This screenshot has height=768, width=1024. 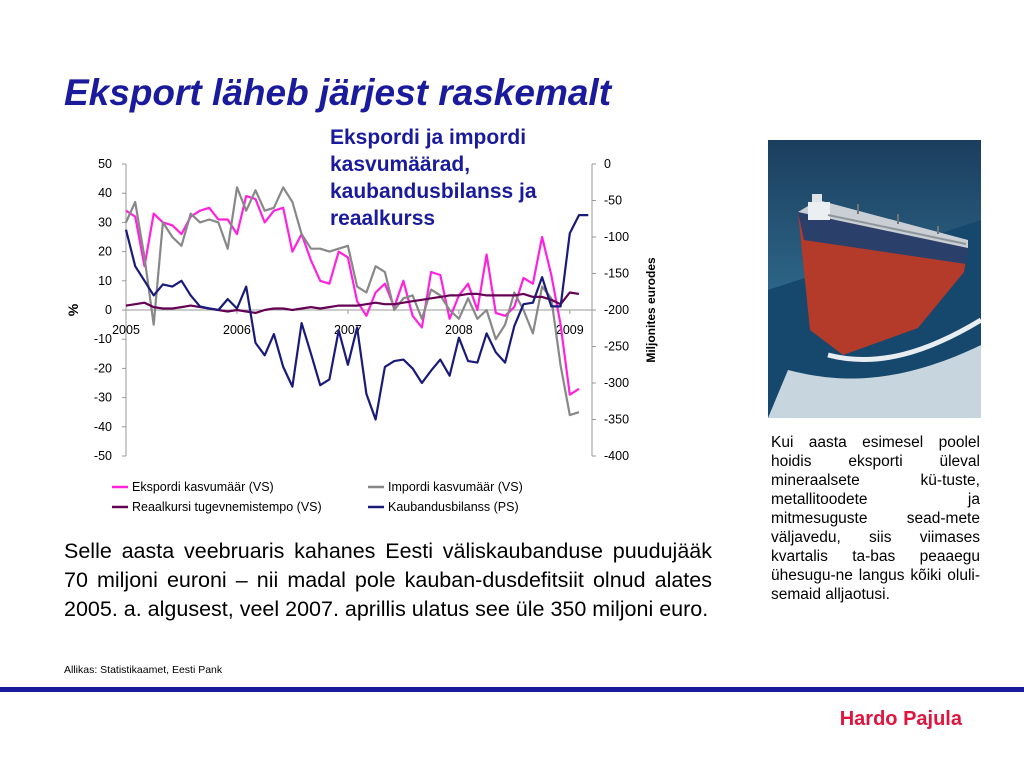 What do you see at coordinates (613, 201) in the screenshot?
I see `right-tick-label: -50` at bounding box center [613, 201].